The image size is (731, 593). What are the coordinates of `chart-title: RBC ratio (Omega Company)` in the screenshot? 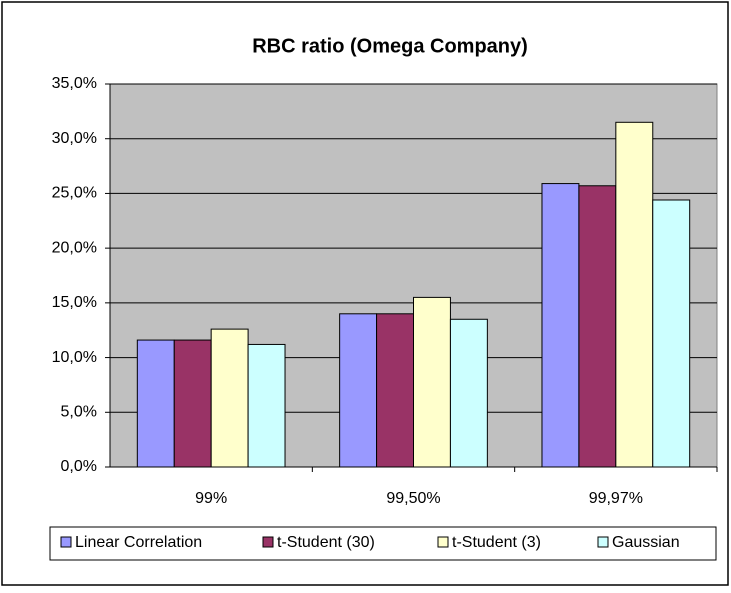 It's located at (390, 46).